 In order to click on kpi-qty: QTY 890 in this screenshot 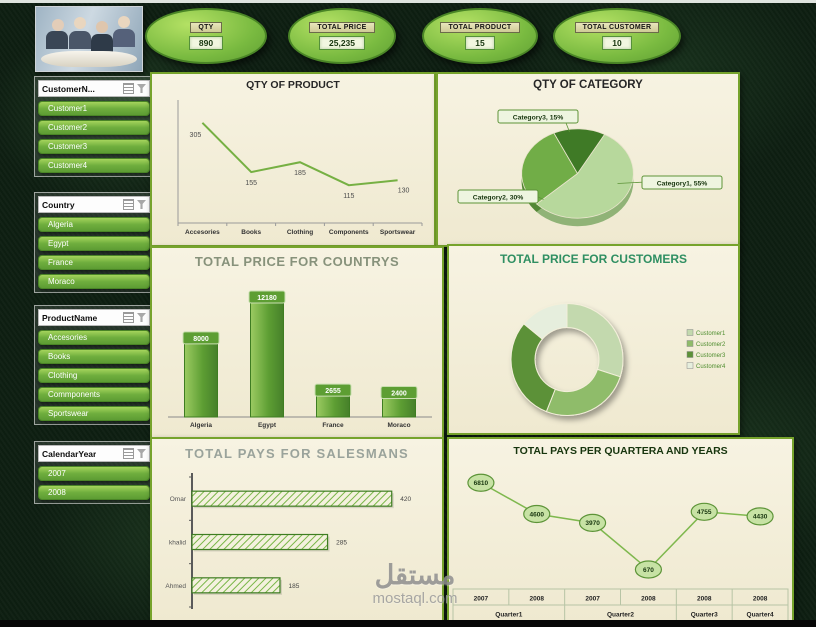, I will do `click(206, 36)`.